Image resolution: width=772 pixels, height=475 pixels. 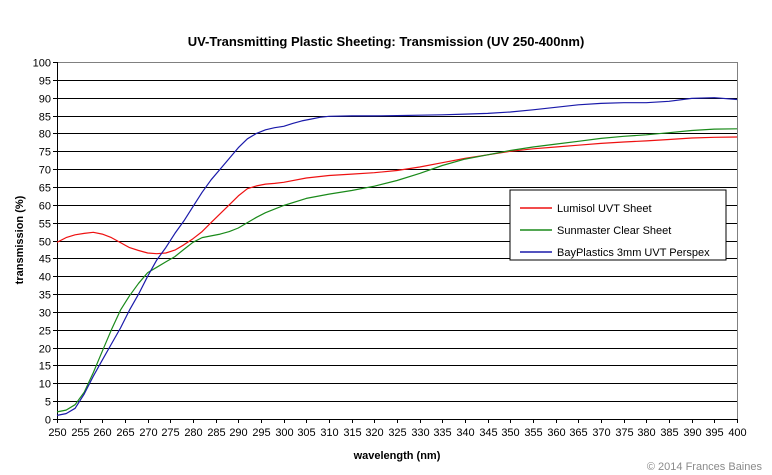 I want to click on x-tick-label: 355, so click(x=533, y=433).